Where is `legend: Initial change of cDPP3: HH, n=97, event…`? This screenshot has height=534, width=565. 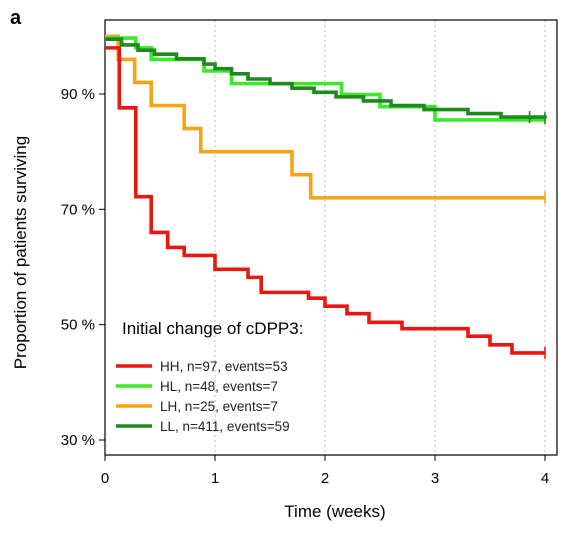 legend: Initial change of cDPP3: HH, n=97, event… is located at coordinates (209, 376).